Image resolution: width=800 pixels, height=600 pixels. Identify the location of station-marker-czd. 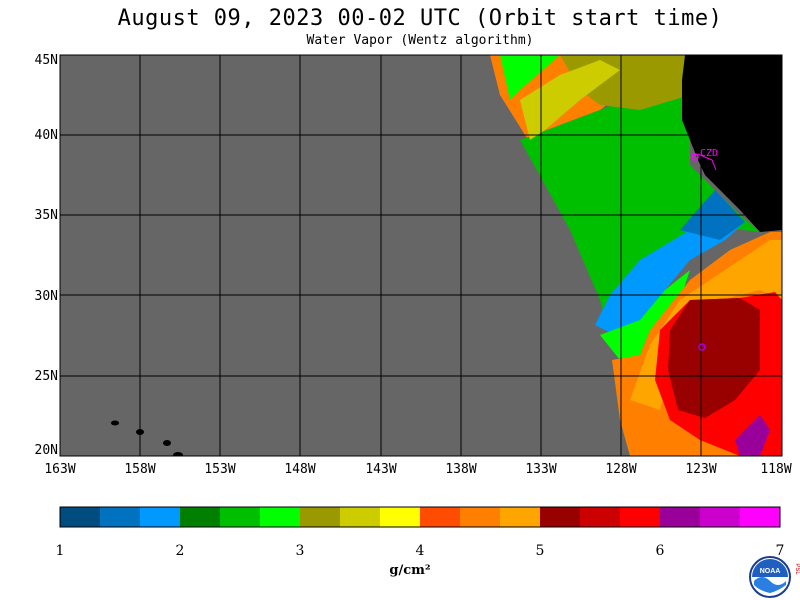
(695, 157).